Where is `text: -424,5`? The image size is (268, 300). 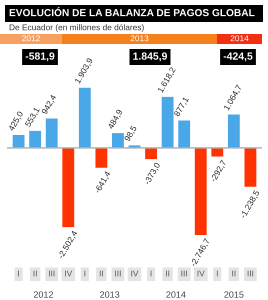 text: -424,5 is located at coordinates (238, 57).